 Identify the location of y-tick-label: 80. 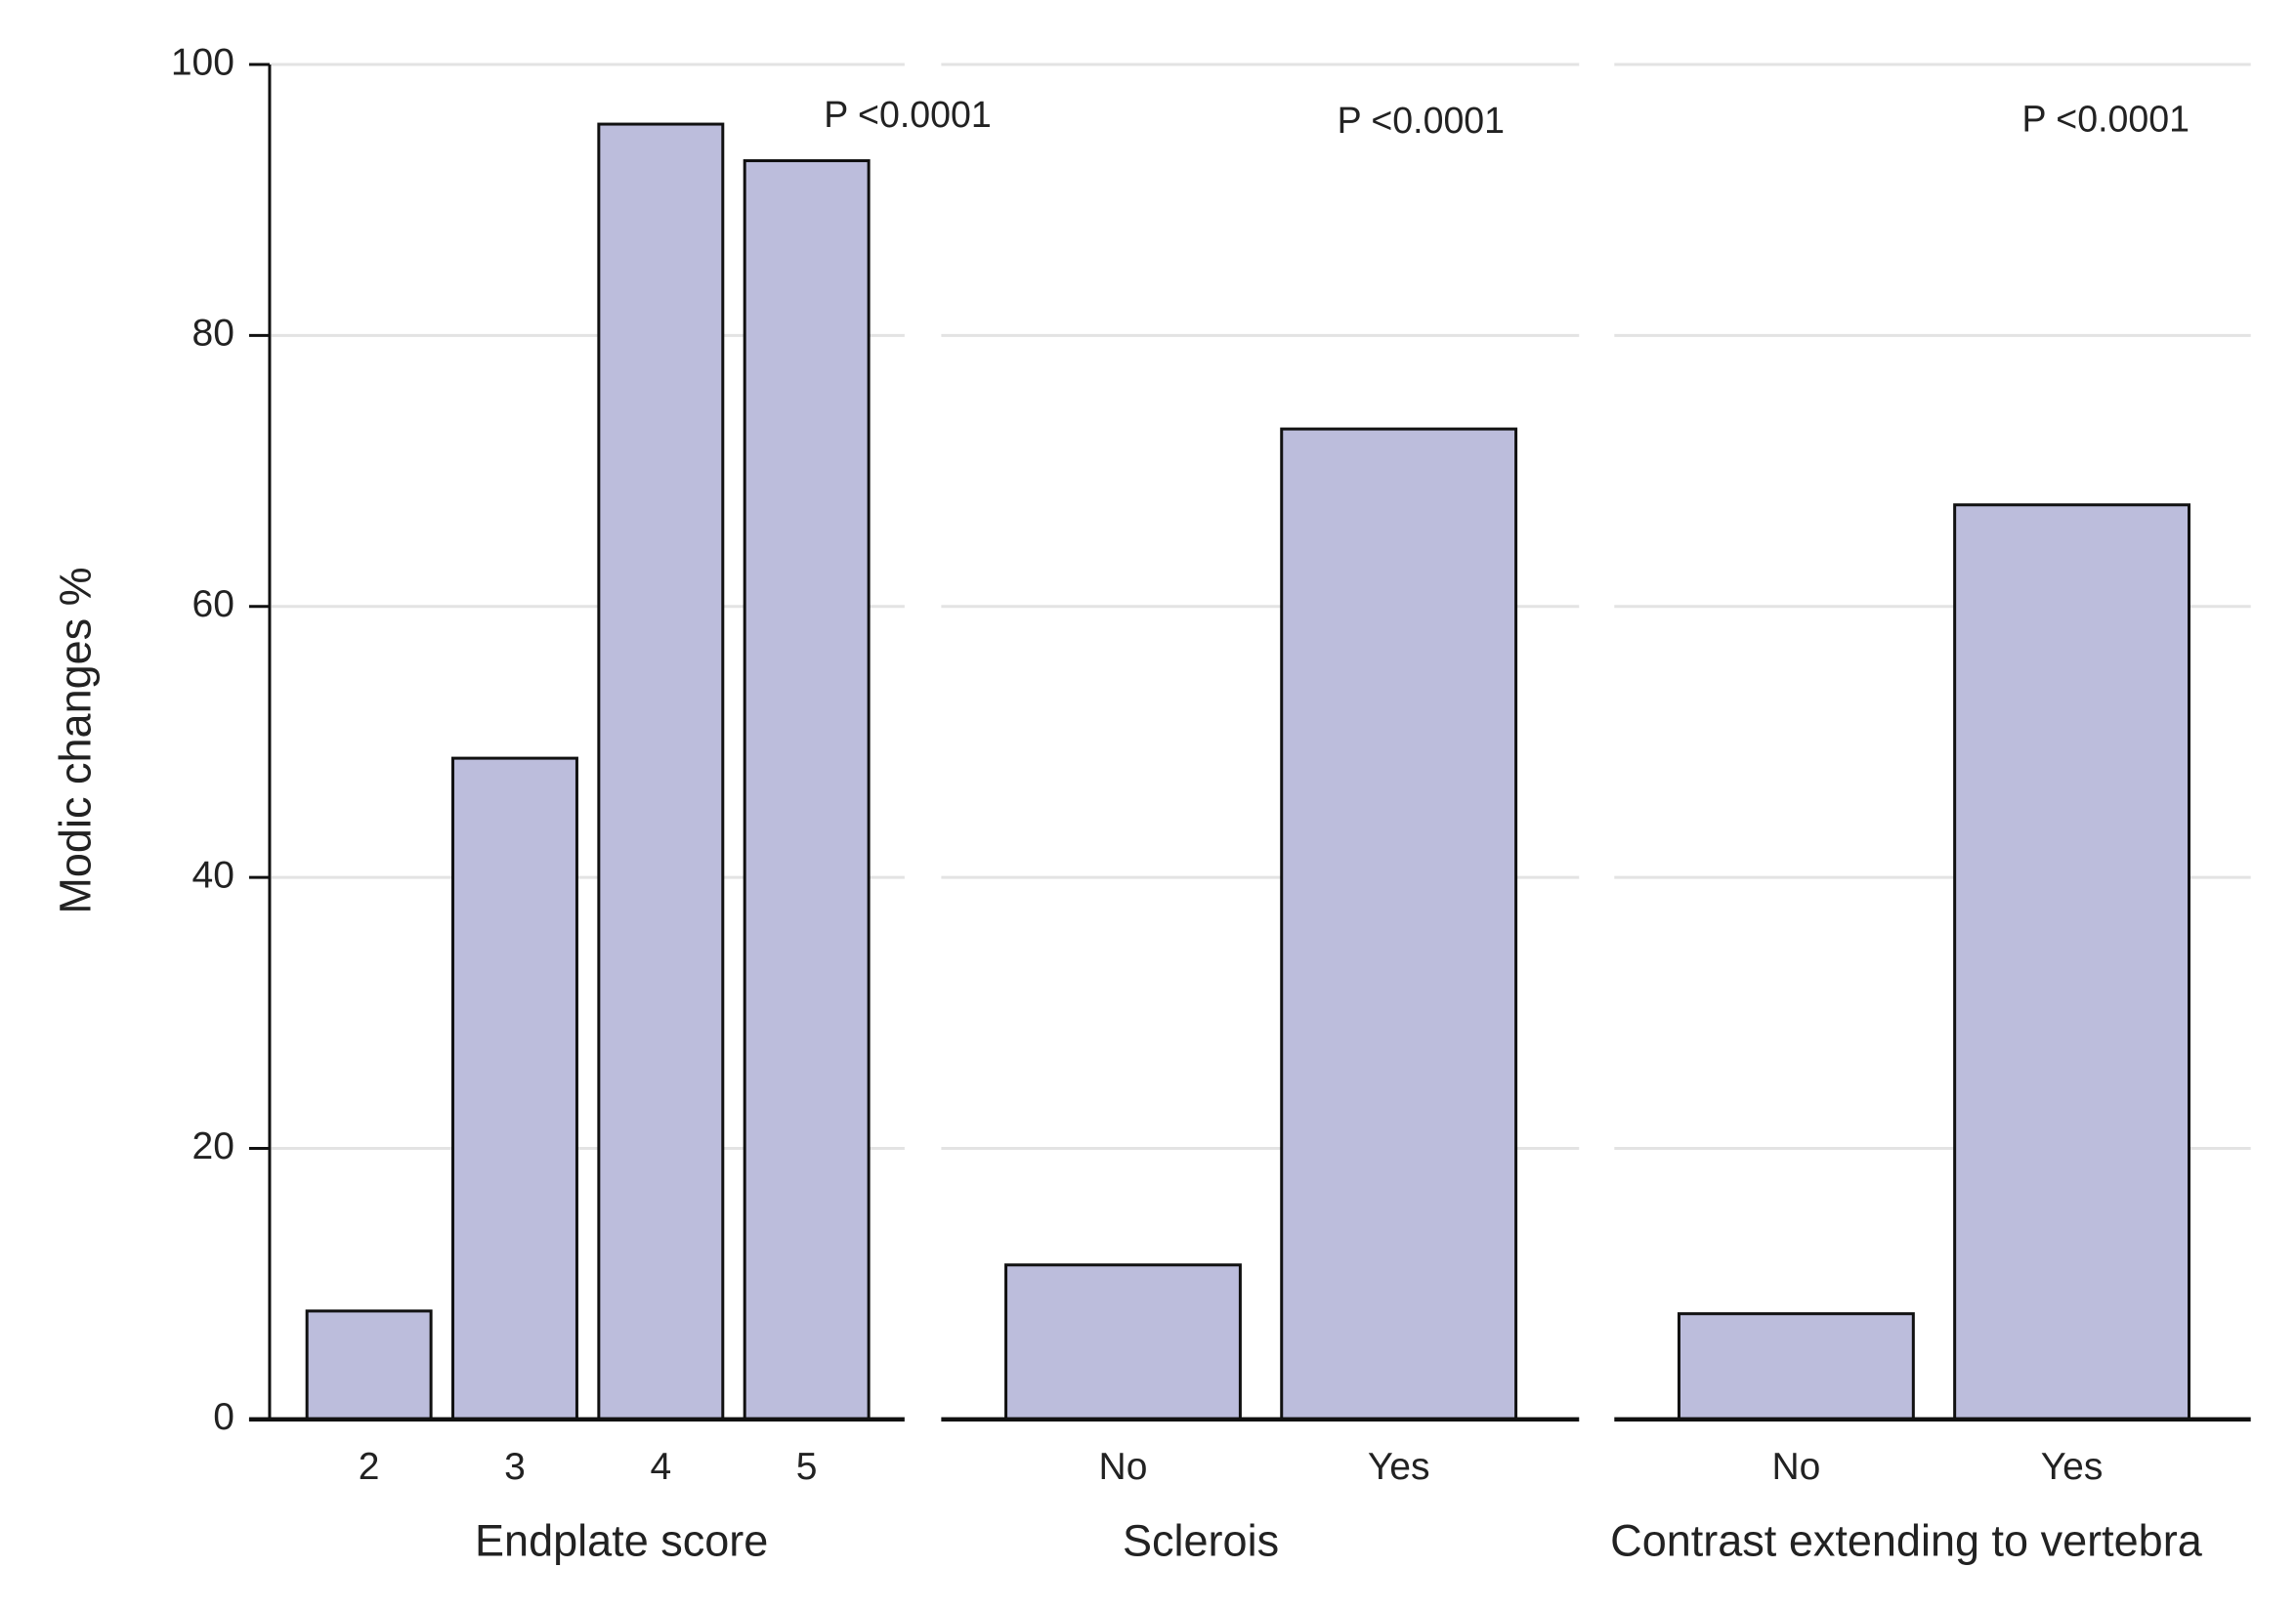
(213, 334).